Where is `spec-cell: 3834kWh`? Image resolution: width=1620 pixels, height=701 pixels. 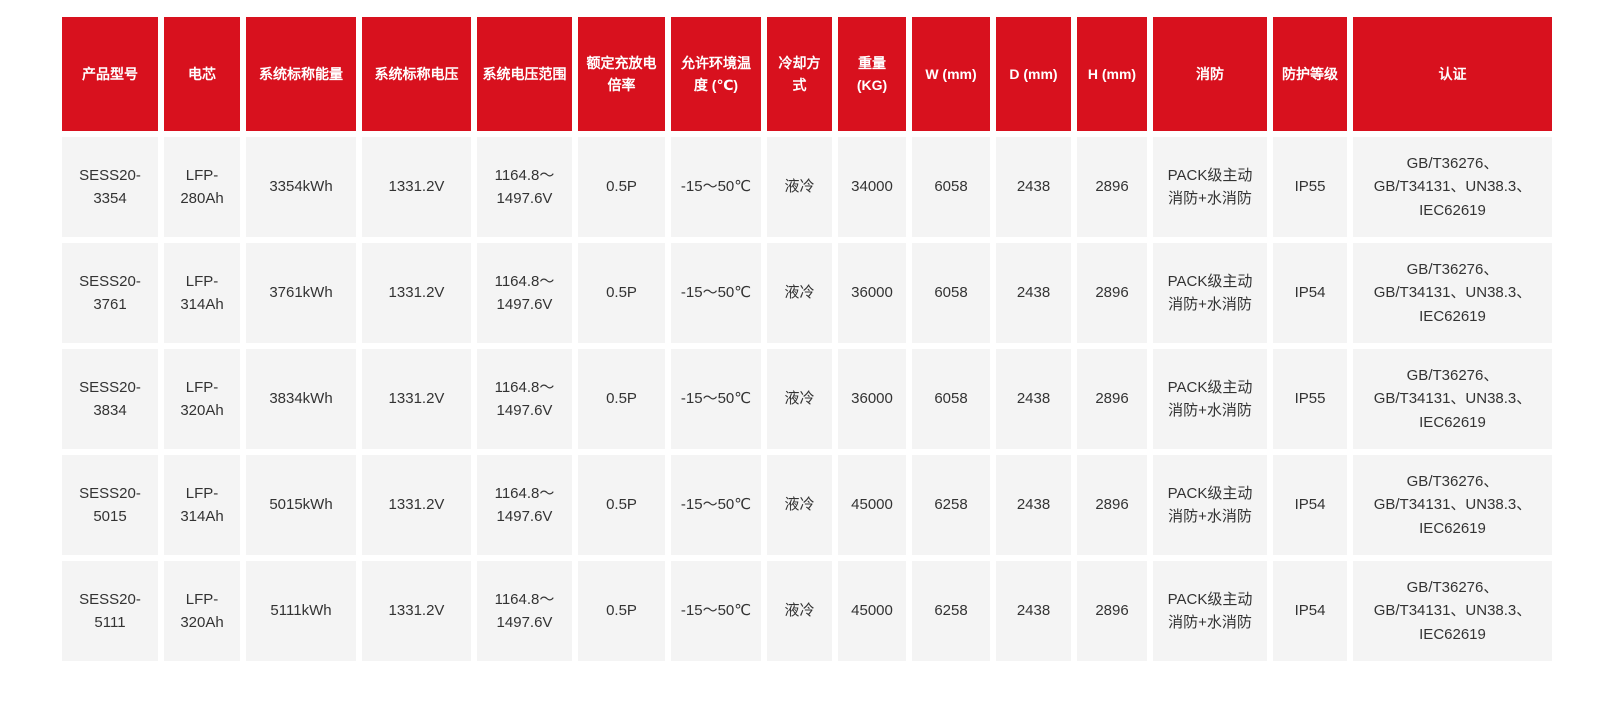
spec-cell: 3834kWh is located at coordinates (301, 399).